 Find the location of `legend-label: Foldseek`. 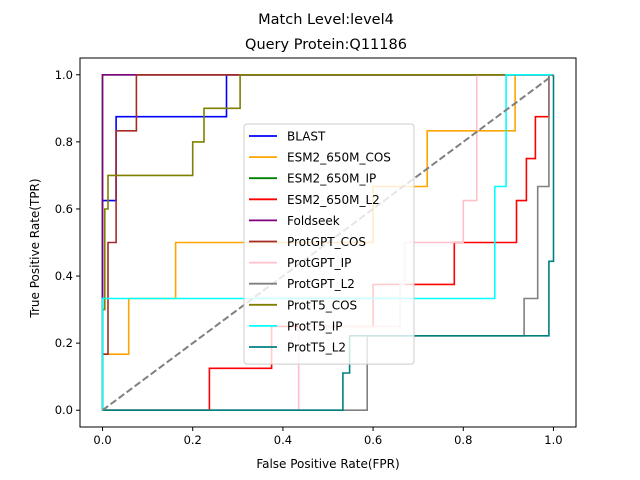

legend-label: Foldseek is located at coordinates (313, 221).